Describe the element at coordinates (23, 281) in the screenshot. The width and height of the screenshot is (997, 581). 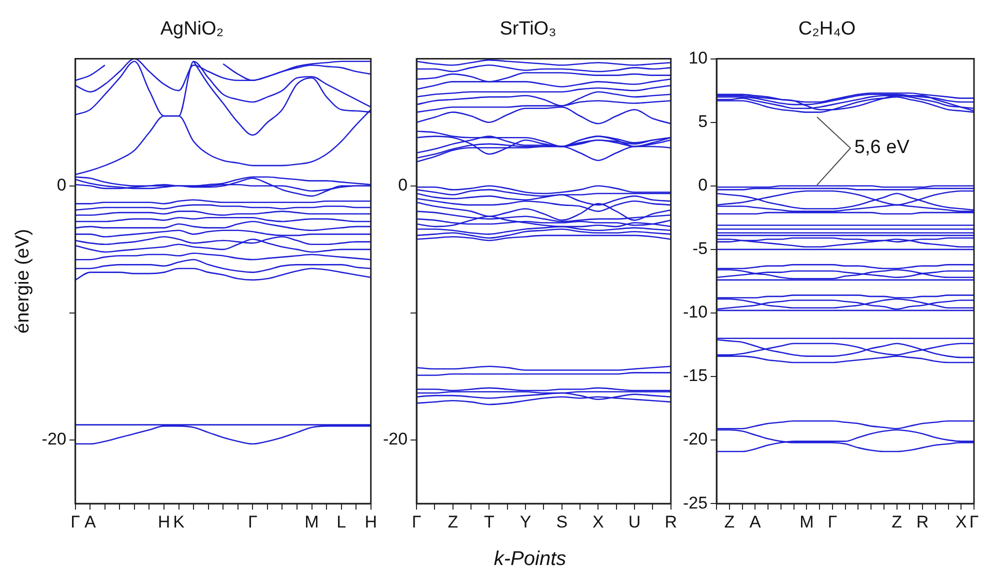
I see `y-axis-title: énergie (eV)` at that location.